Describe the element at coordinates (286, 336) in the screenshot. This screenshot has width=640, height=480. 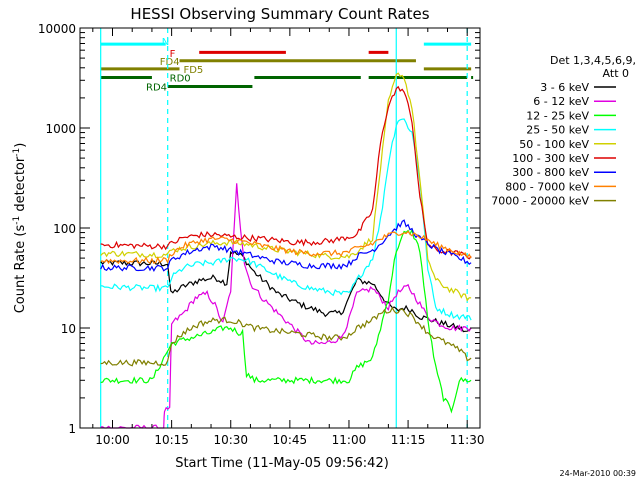
I see `series-line-7000-20000-kev` at that location.